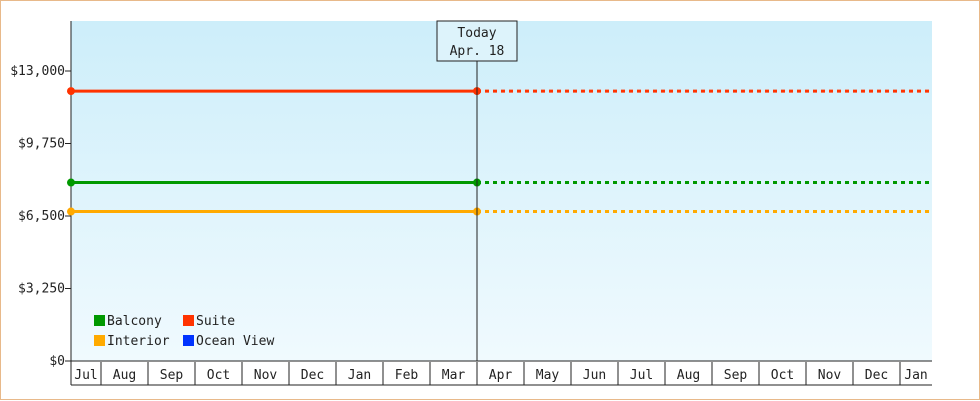 This screenshot has width=980, height=401. What do you see at coordinates (407, 375) in the screenshot?
I see `month-label: Feb` at bounding box center [407, 375].